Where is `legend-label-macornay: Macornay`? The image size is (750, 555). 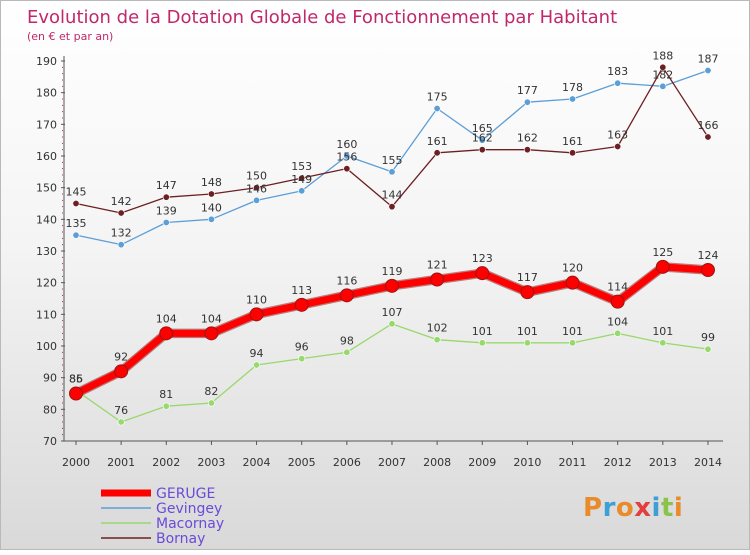
legend-label-macornay: Macornay is located at coordinates (190, 524).